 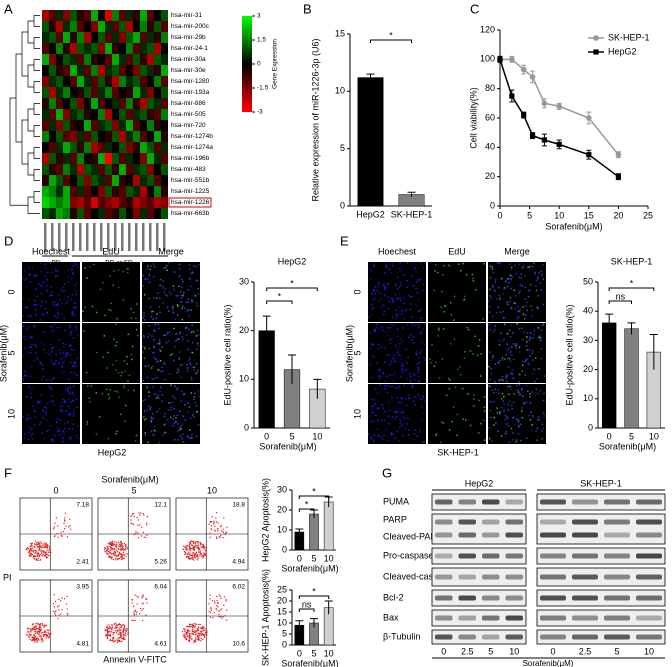 I want to click on column-label, so click(x=115, y=237).